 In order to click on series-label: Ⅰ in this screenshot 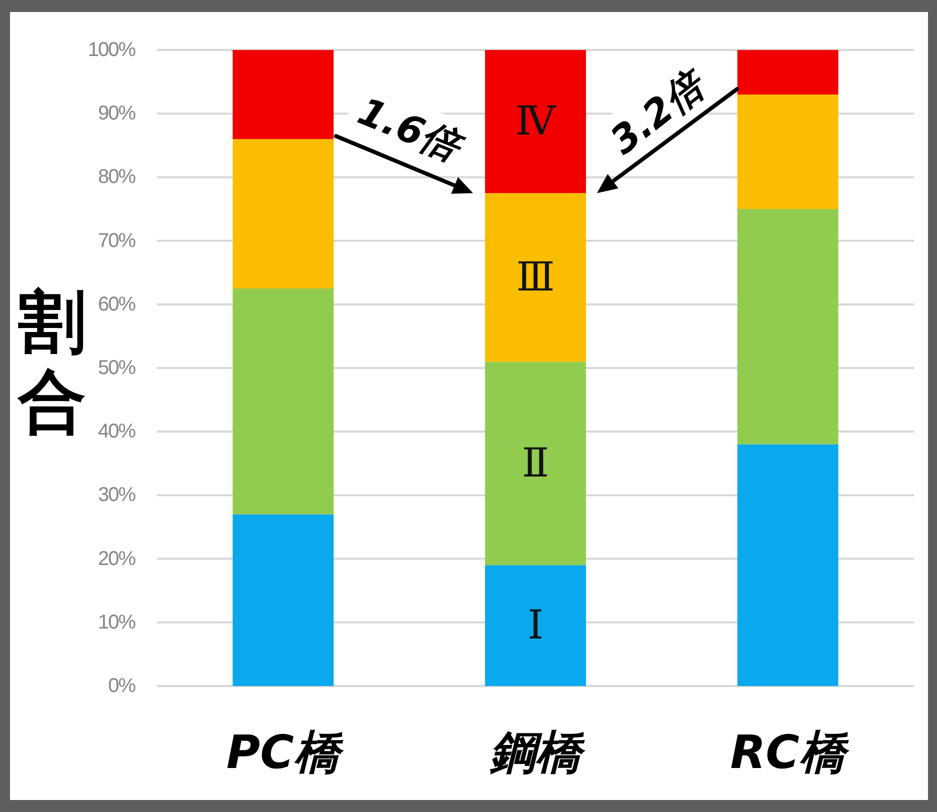, I will do `click(536, 625)`.